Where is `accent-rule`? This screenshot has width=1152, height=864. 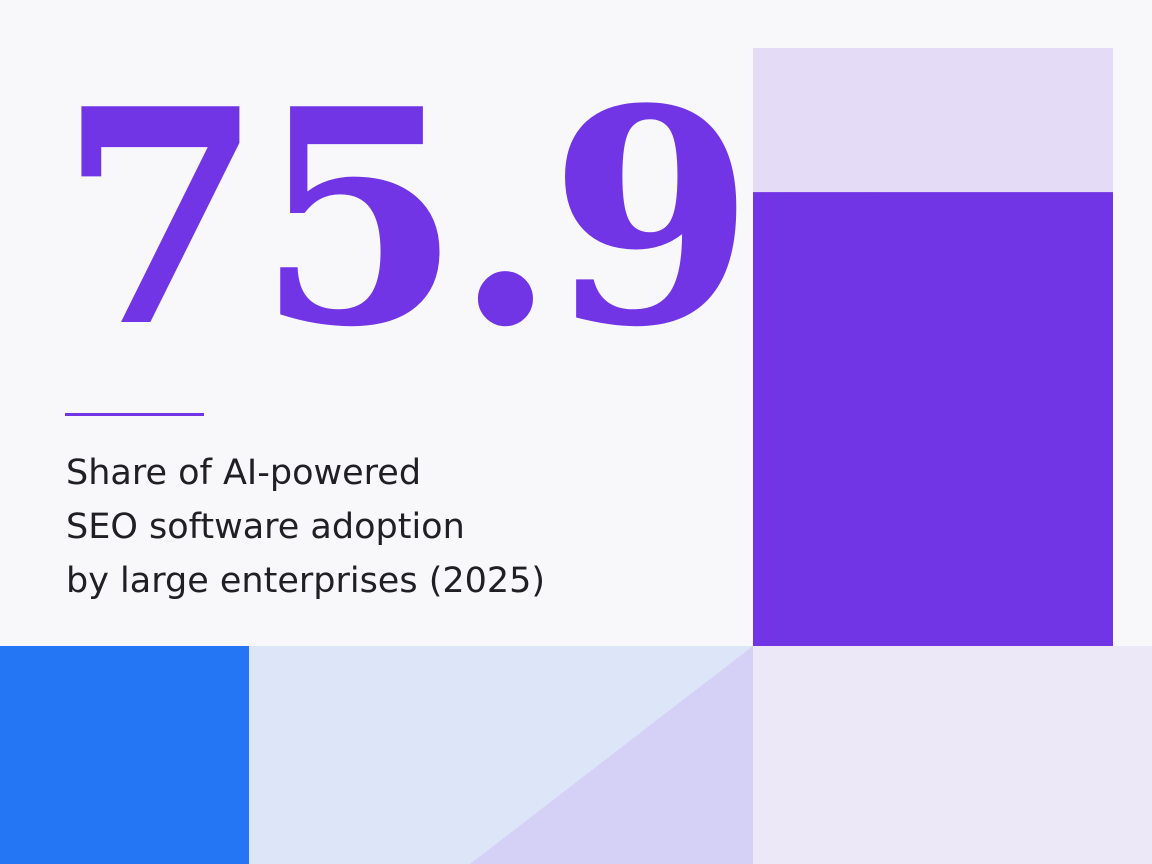
accent-rule is located at coordinates (134, 414).